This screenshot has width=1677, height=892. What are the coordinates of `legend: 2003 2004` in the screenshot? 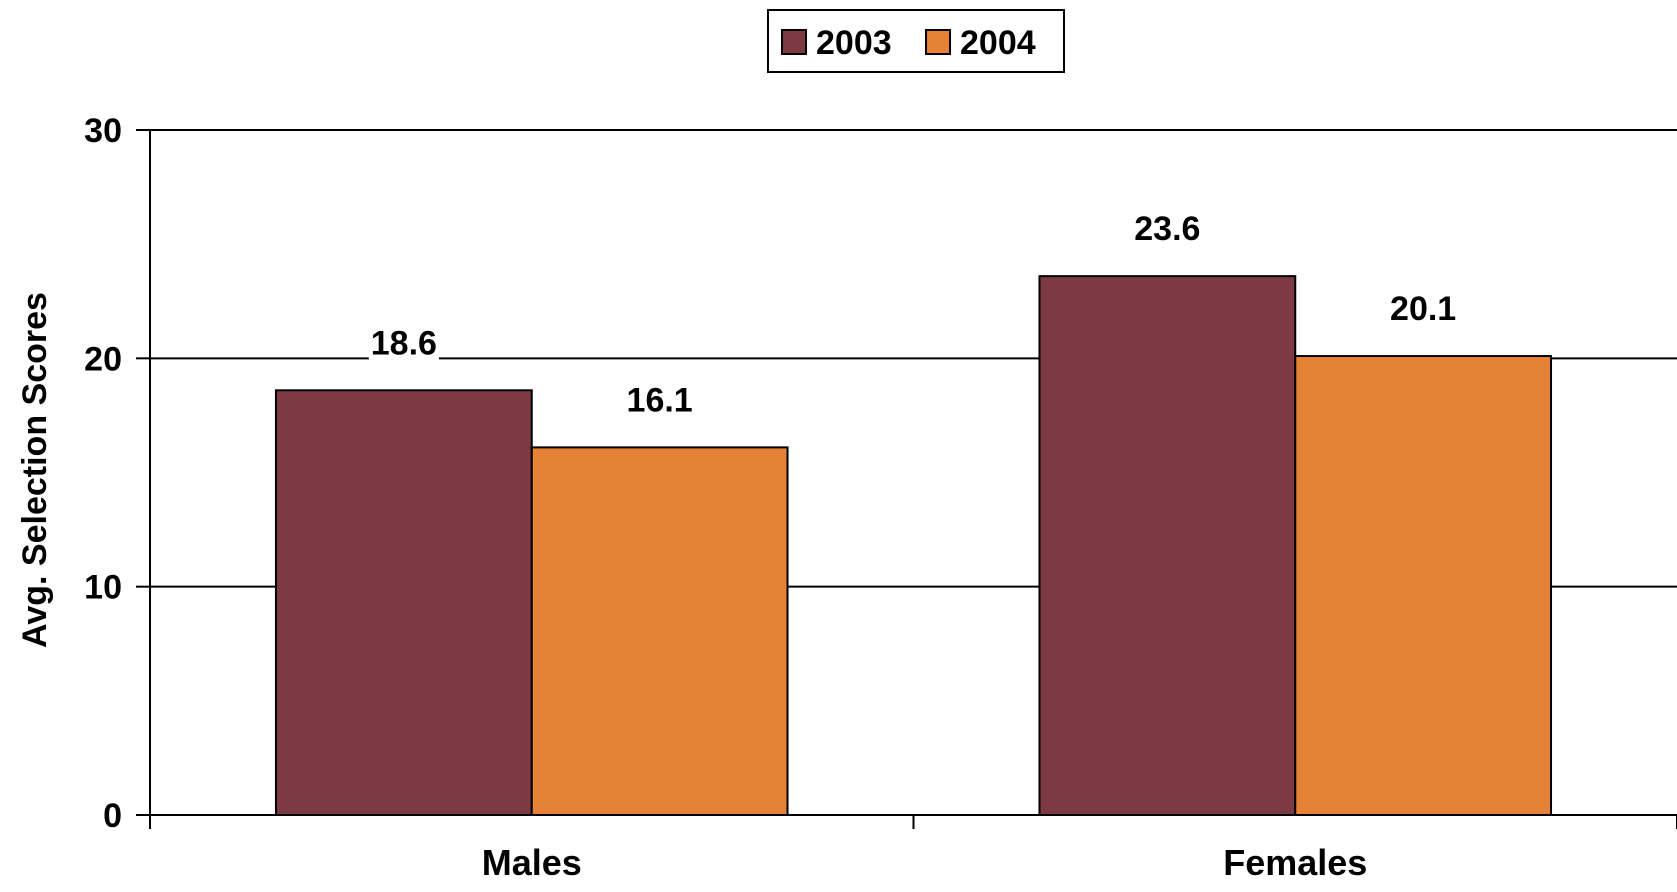 It's located at (916, 41).